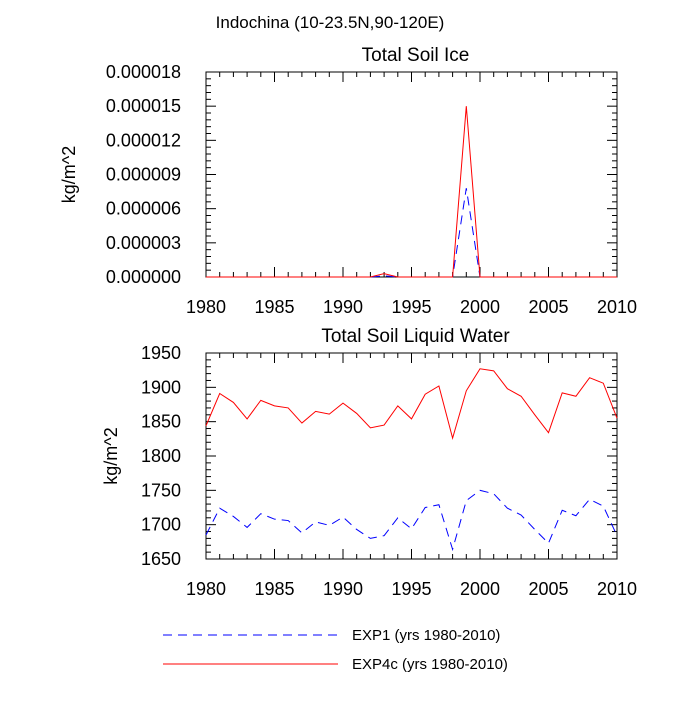 The image size is (700, 705). What do you see at coordinates (330, 22) in the screenshot?
I see `figure-title: Indochina (10-23.5N,90-120E)` at bounding box center [330, 22].